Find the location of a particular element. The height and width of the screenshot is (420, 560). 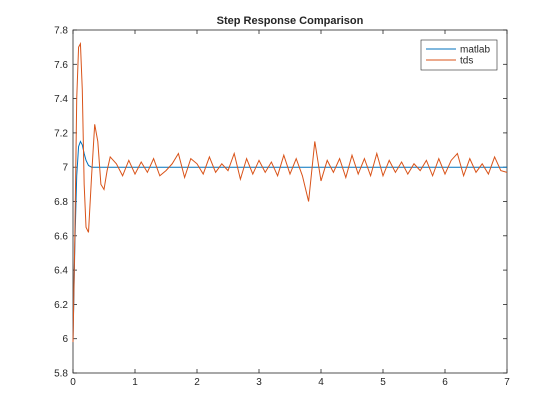

y-tick-label: 7.4 is located at coordinates (61, 99).